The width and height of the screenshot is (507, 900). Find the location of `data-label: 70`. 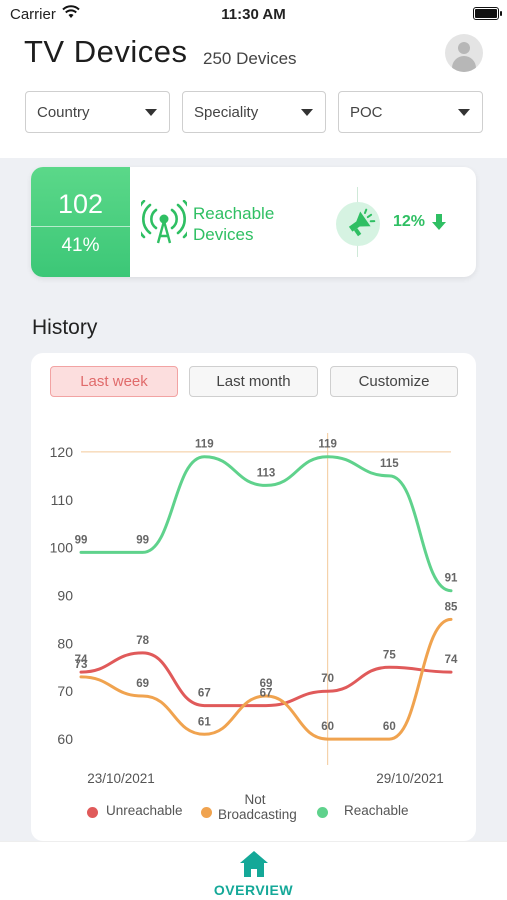

data-label: 70 is located at coordinates (327, 679).